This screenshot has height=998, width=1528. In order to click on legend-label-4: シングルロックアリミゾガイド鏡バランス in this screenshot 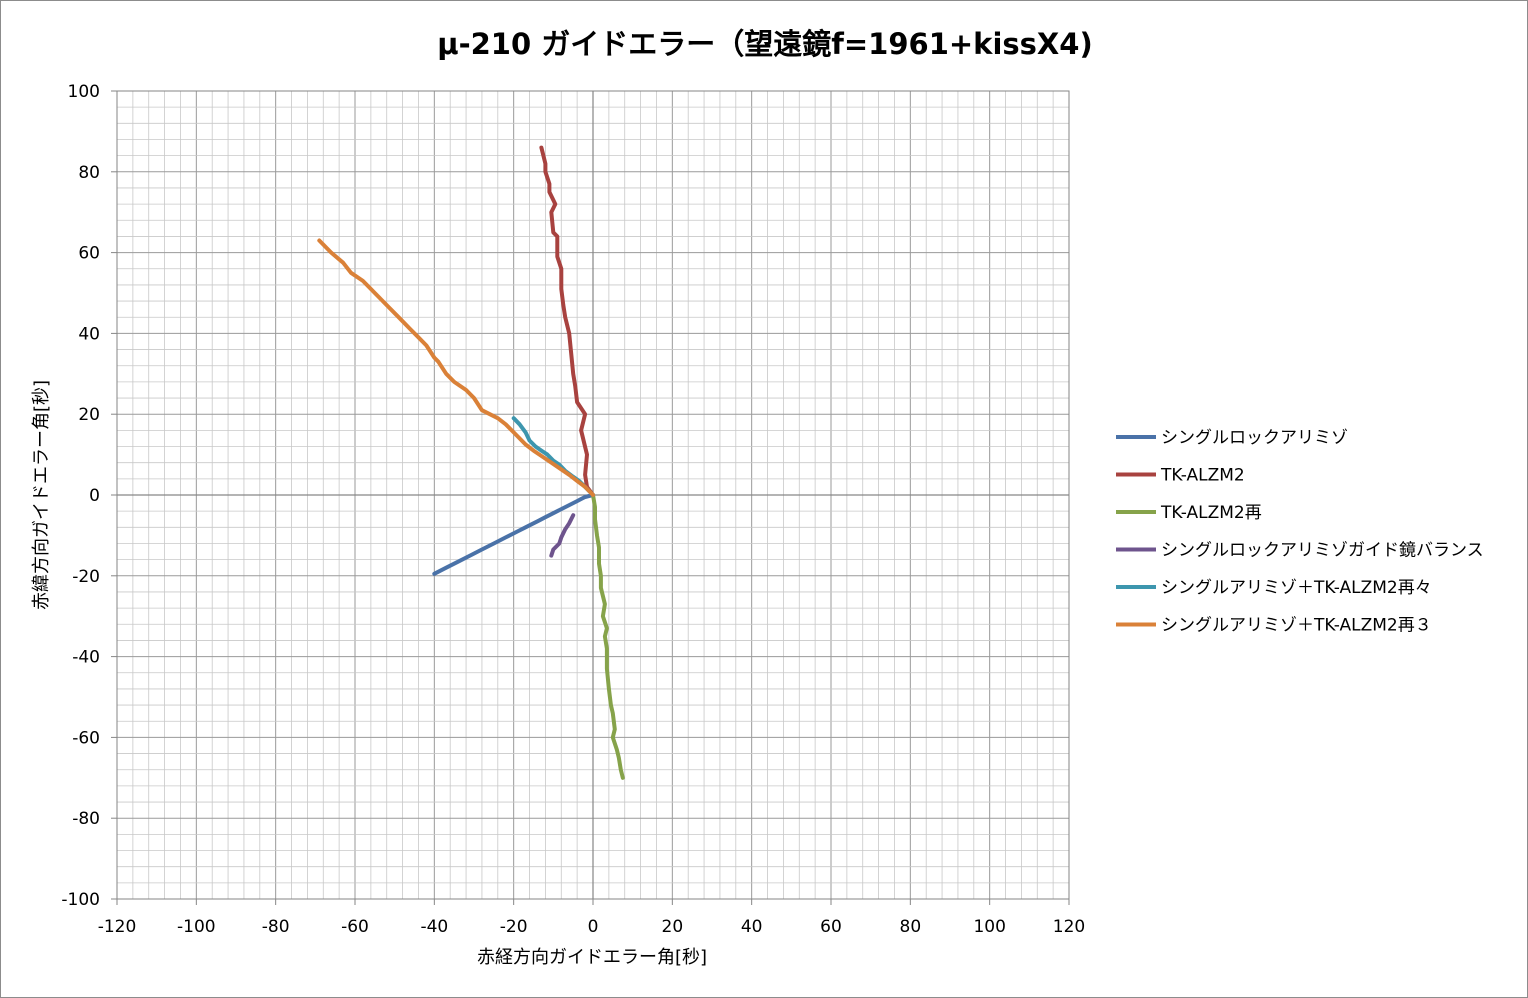, I will do `click(1322, 551)`.